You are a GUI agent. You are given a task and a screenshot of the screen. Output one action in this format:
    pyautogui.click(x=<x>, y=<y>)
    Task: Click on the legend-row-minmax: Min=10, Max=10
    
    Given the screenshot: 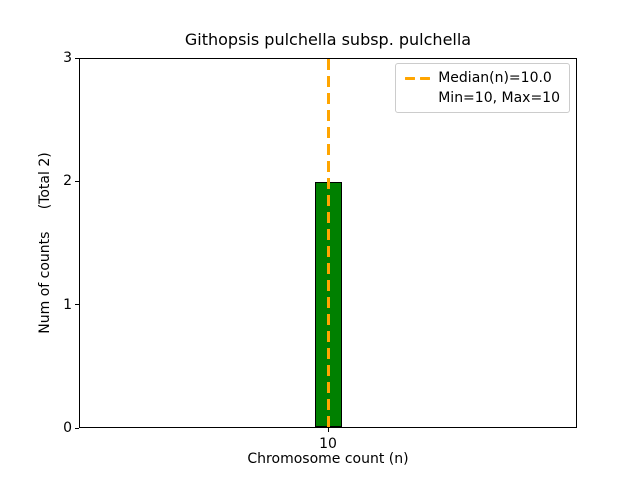 What is the action you would take?
    pyautogui.click(x=482, y=98)
    